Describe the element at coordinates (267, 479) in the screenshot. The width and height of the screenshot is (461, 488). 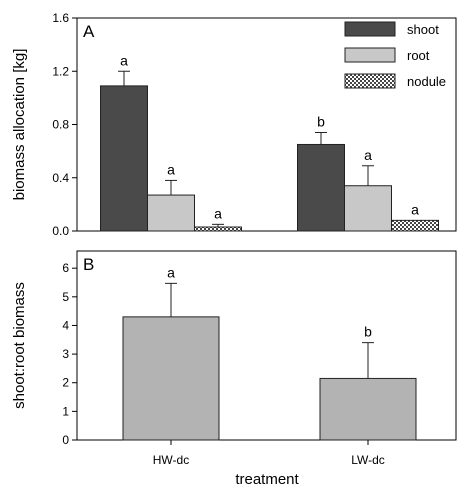
I see `x-axis-title: treatment` at that location.